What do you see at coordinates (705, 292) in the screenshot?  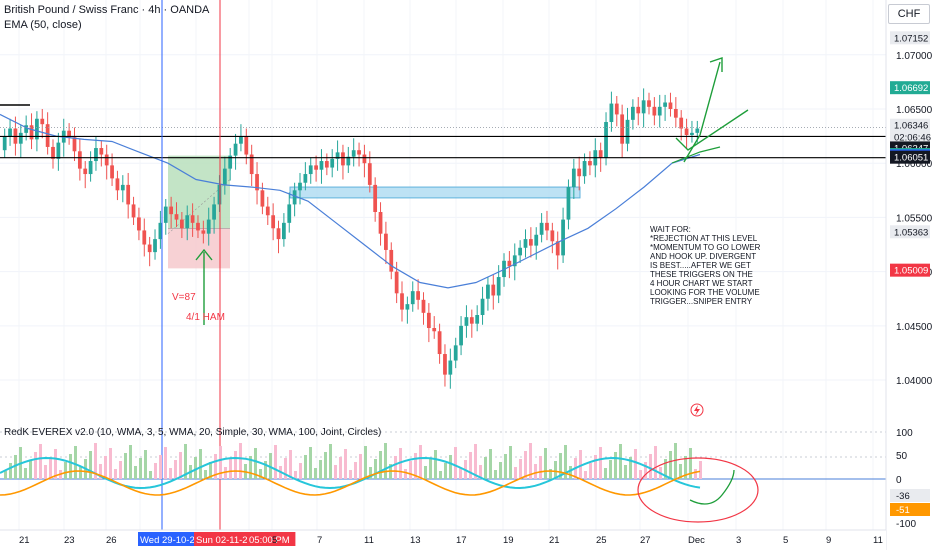 I see `note-line: LOOKING FOR THE VOLUME` at bounding box center [705, 292].